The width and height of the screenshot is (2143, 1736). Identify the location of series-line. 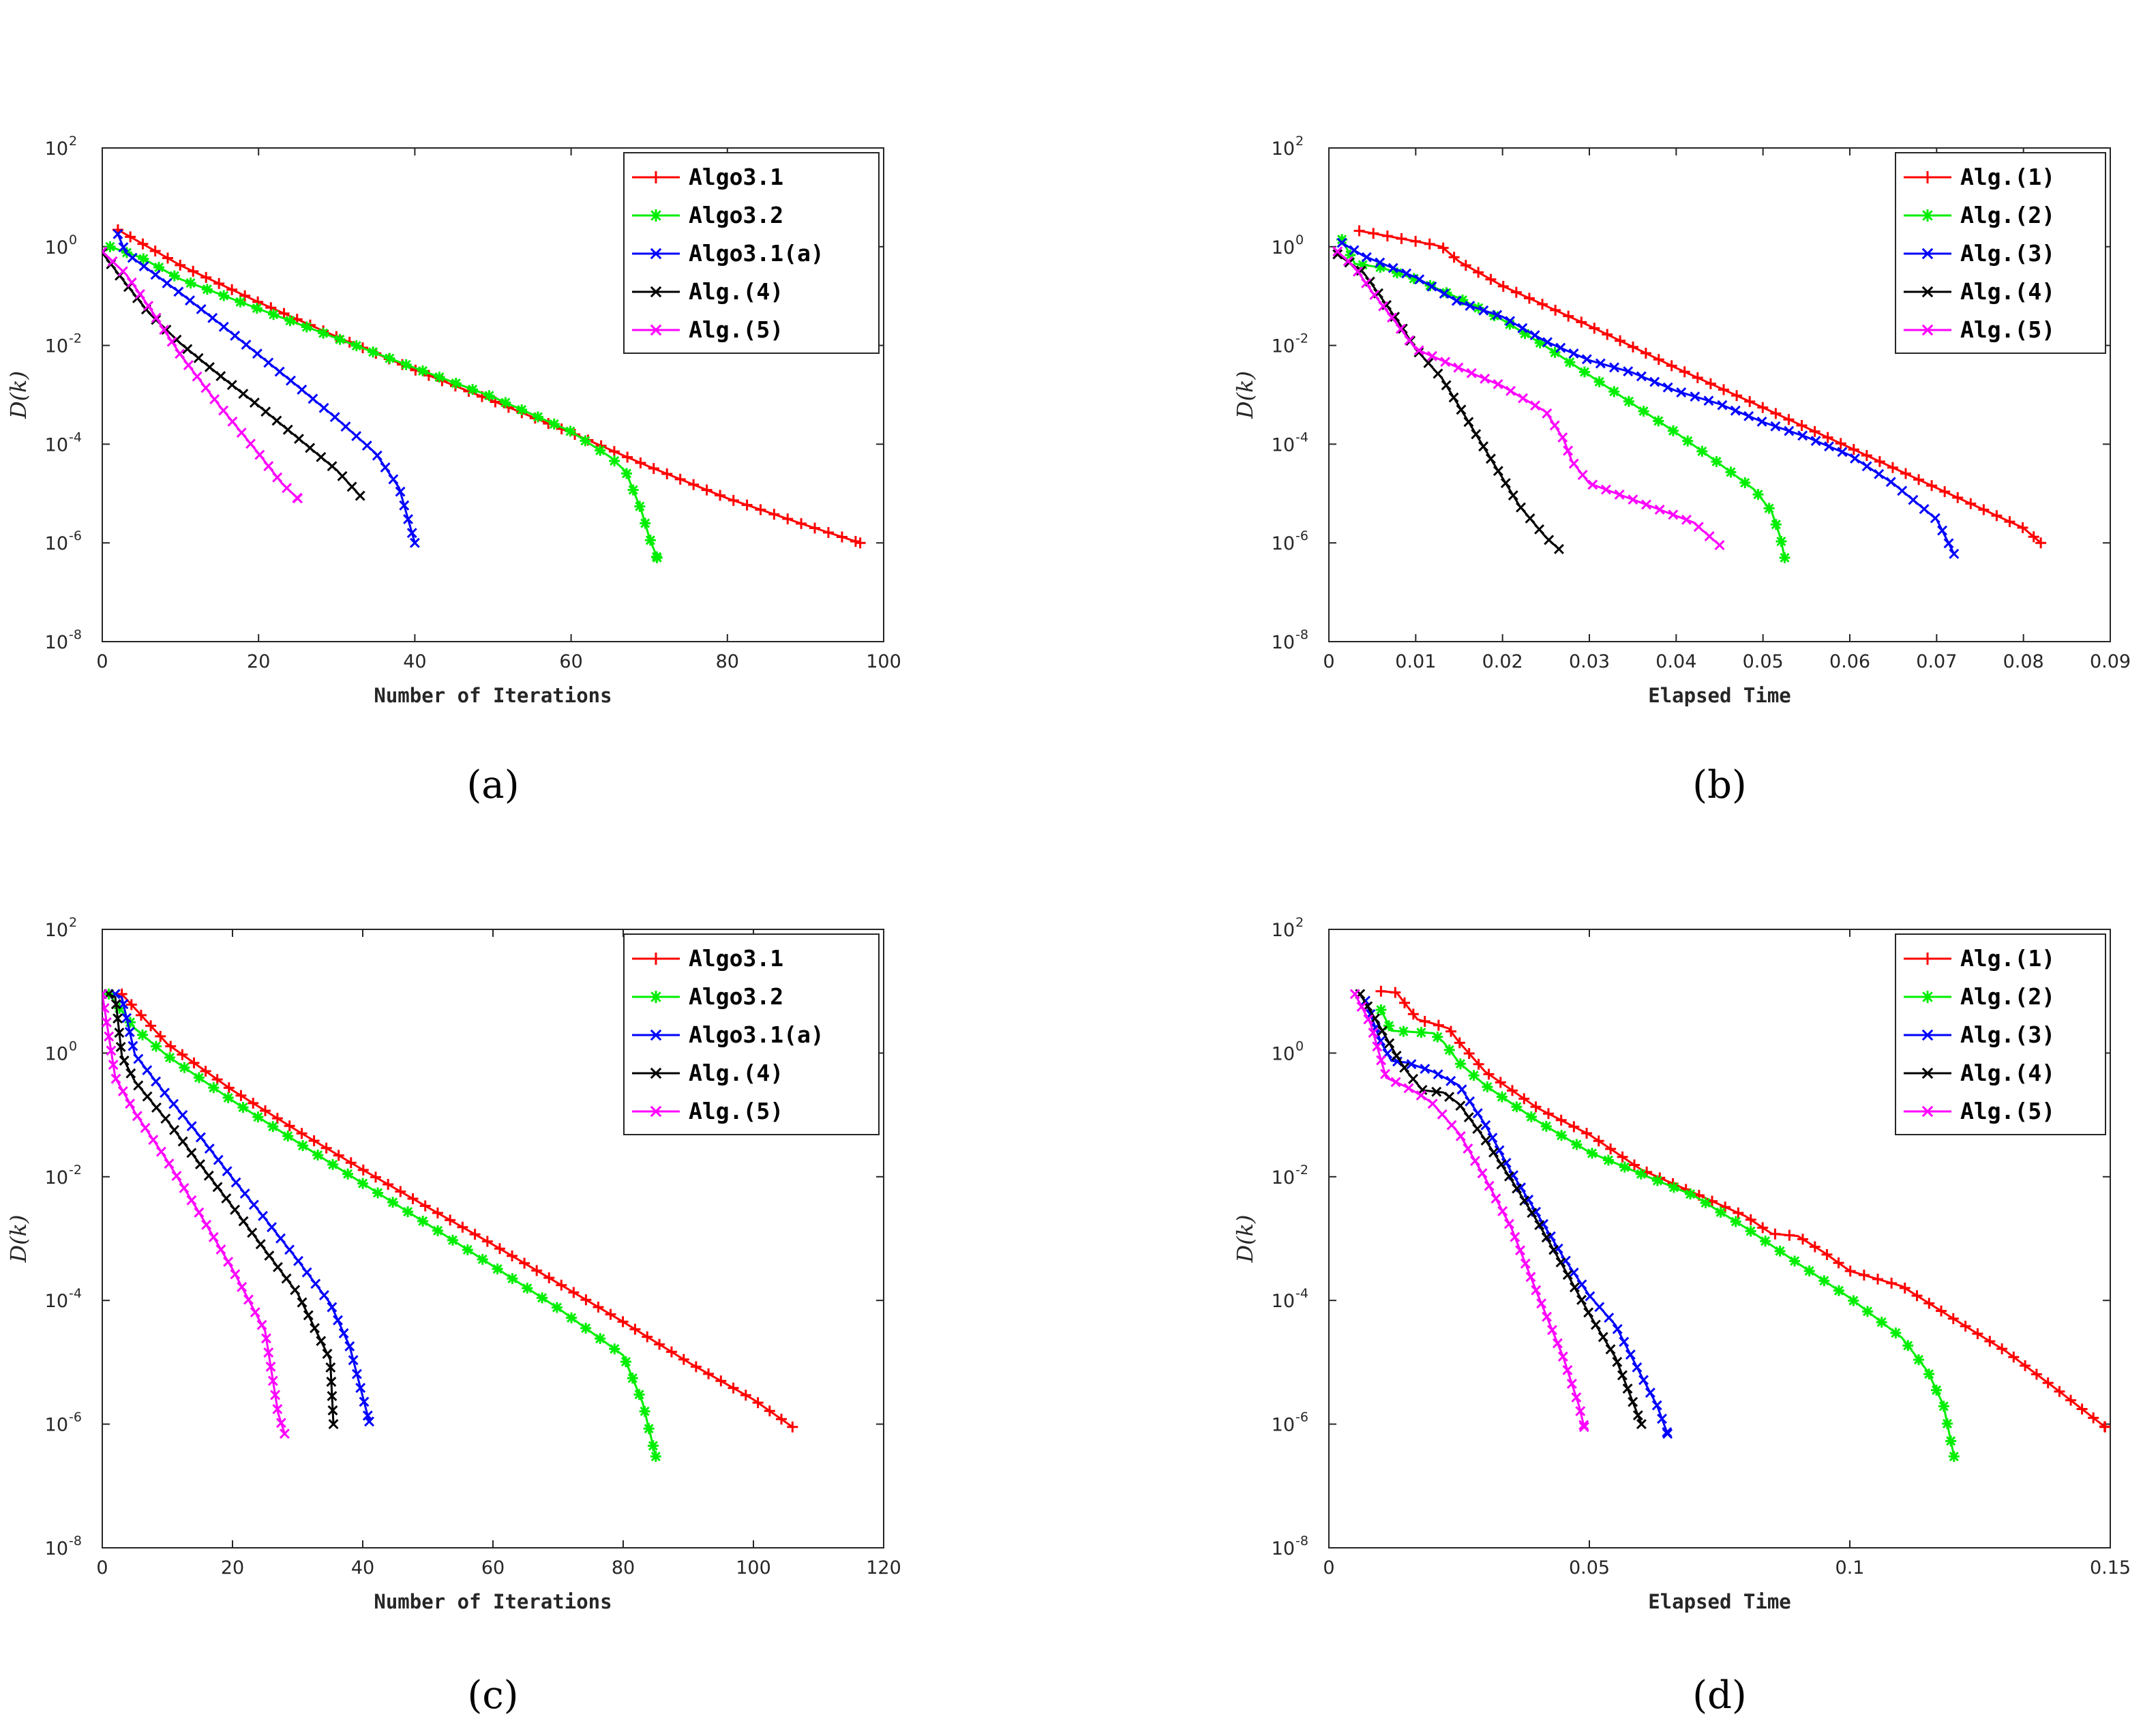
(221, 1209).